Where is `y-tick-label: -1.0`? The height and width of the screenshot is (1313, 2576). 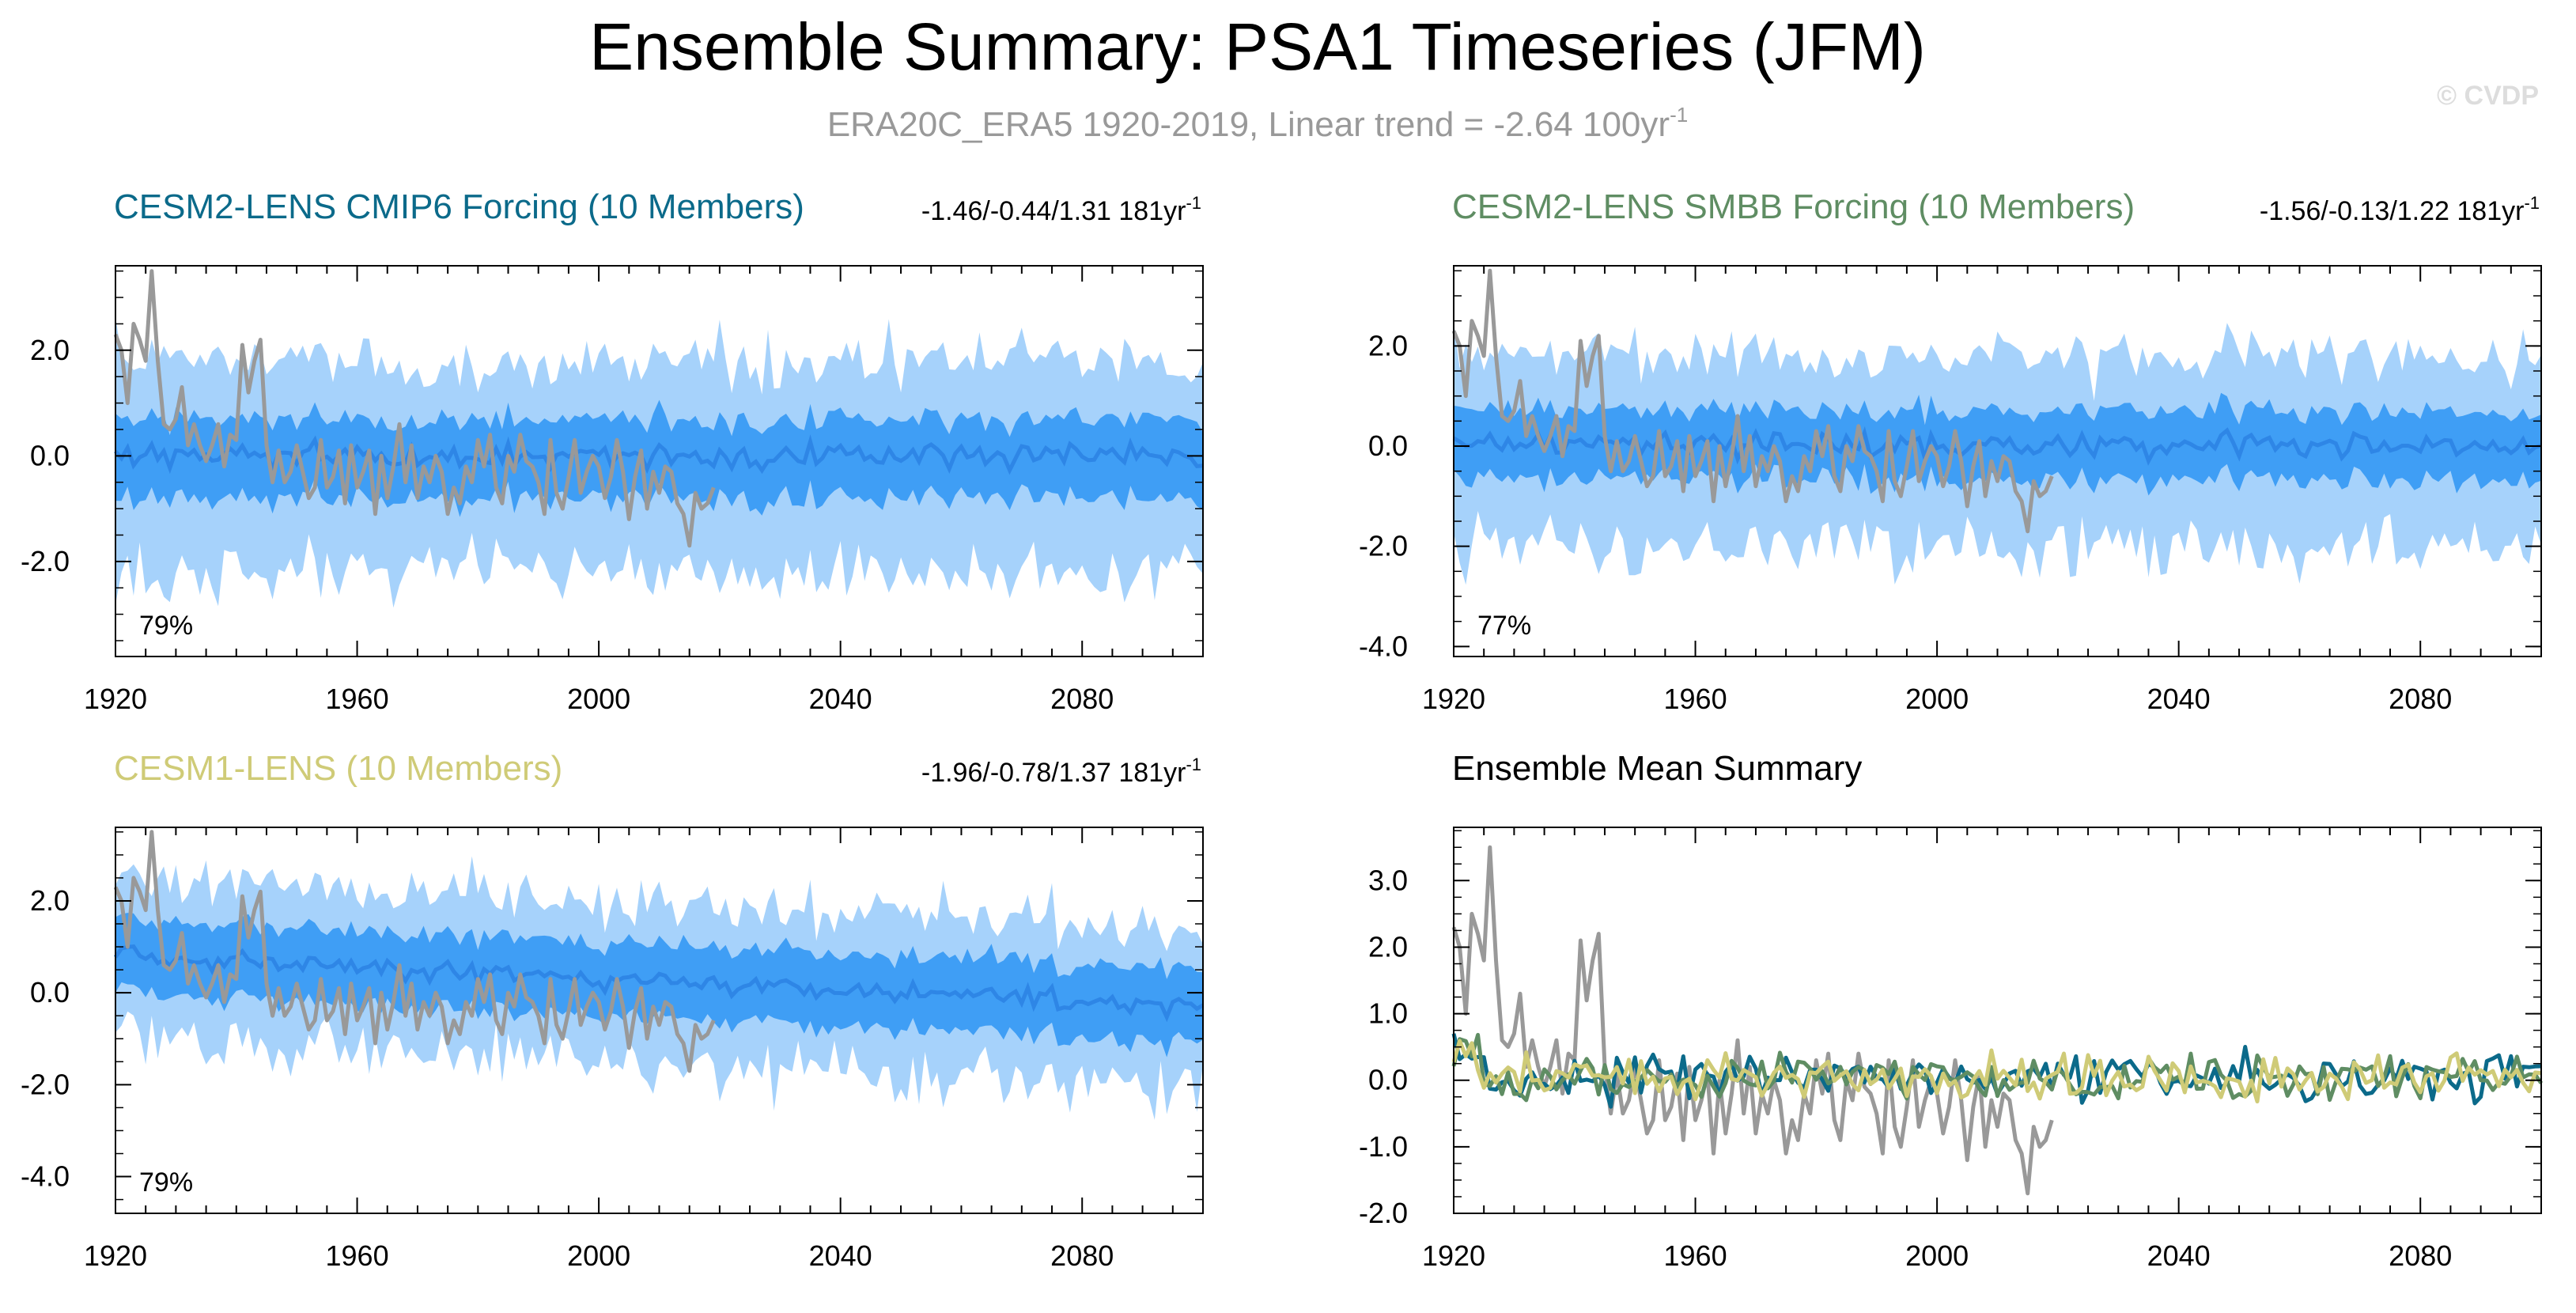
y-tick-label: -1.0 is located at coordinates (1384, 1146).